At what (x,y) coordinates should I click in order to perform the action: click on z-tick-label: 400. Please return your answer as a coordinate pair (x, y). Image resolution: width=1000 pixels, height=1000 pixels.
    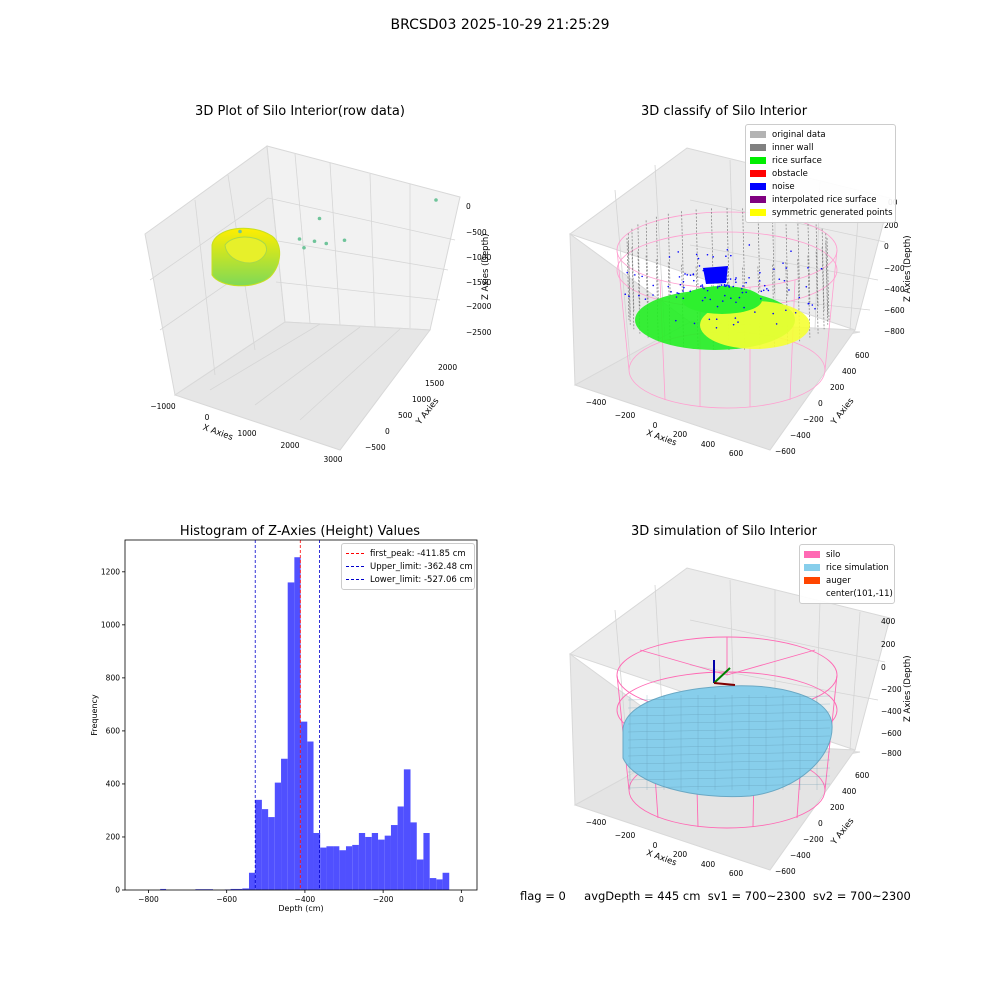
    Looking at the image, I should click on (888, 621).